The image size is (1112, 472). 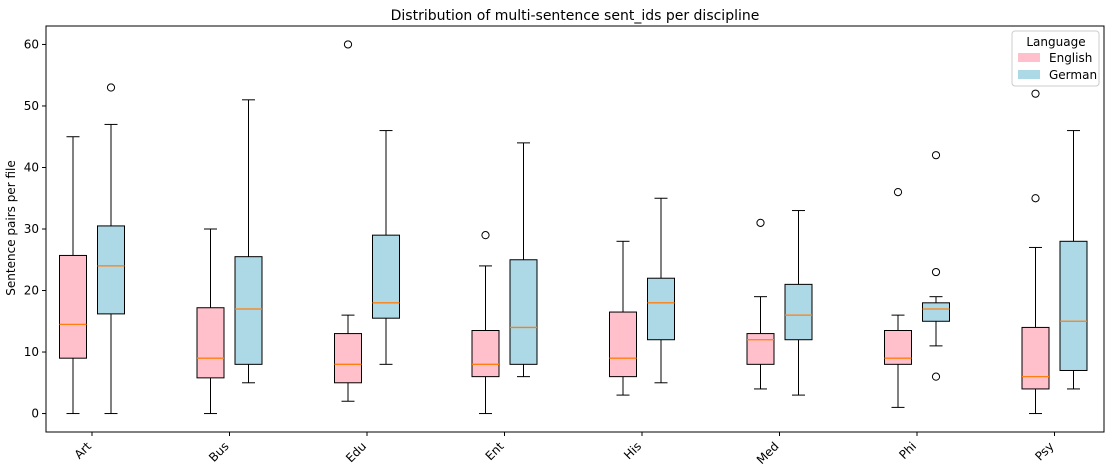 What do you see at coordinates (219, 452) in the screenshot?
I see `x-tick-label: Bus` at bounding box center [219, 452].